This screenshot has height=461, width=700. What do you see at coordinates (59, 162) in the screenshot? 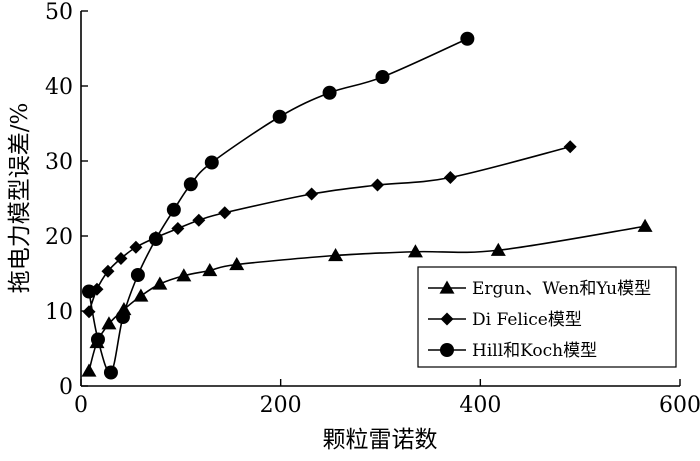
I see `y-tick-label: 30` at bounding box center [59, 162].